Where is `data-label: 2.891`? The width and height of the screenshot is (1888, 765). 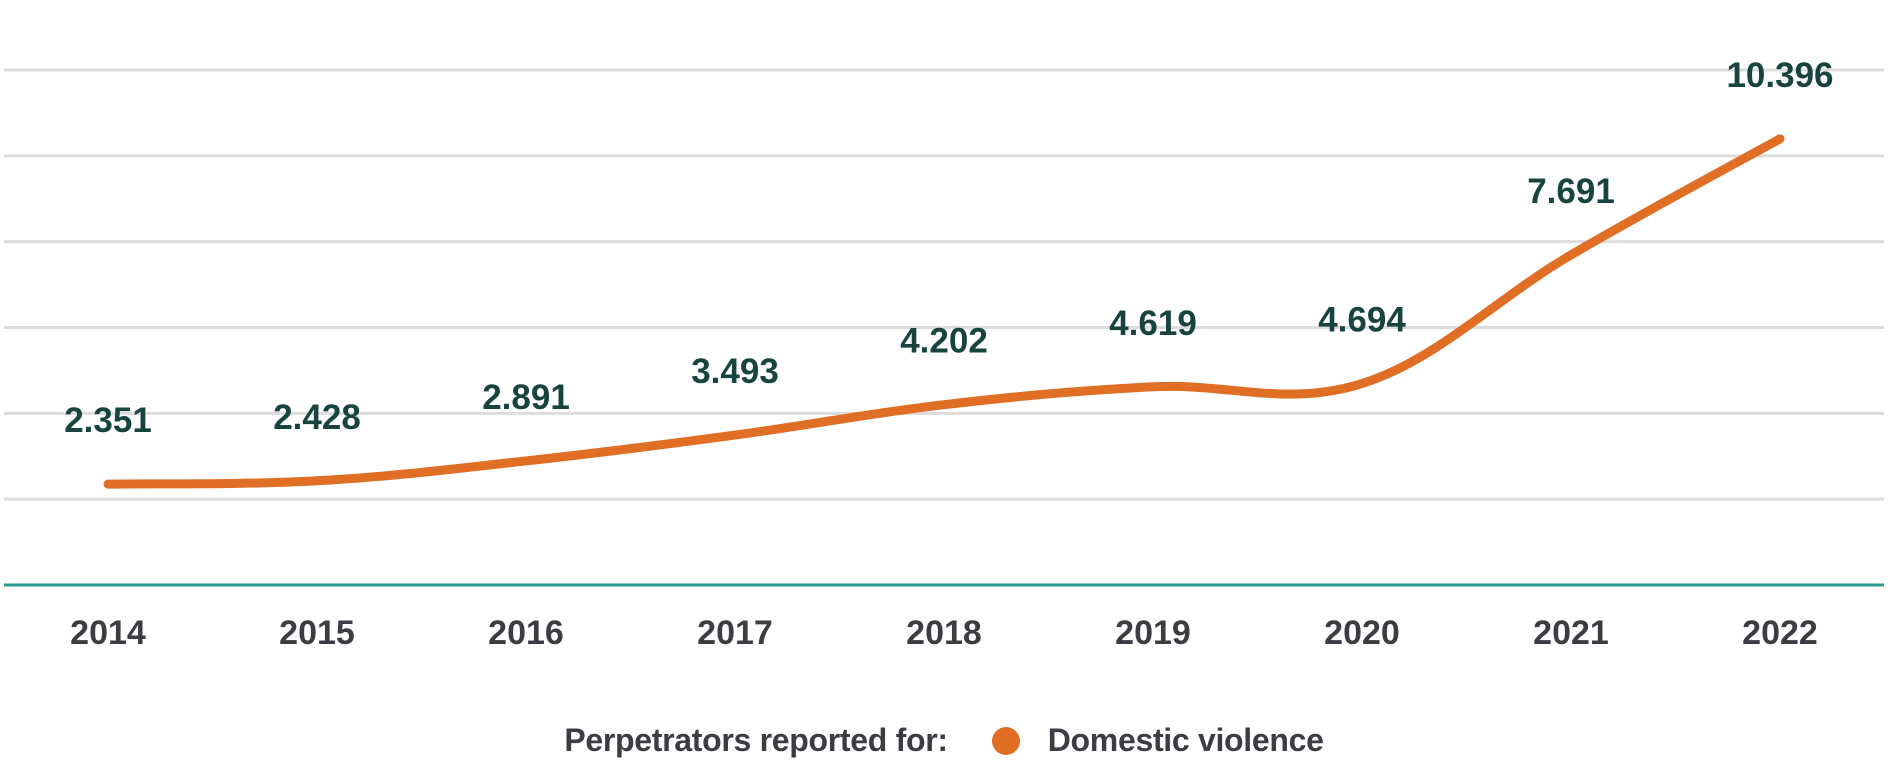 data-label: 2.891 is located at coordinates (526, 397).